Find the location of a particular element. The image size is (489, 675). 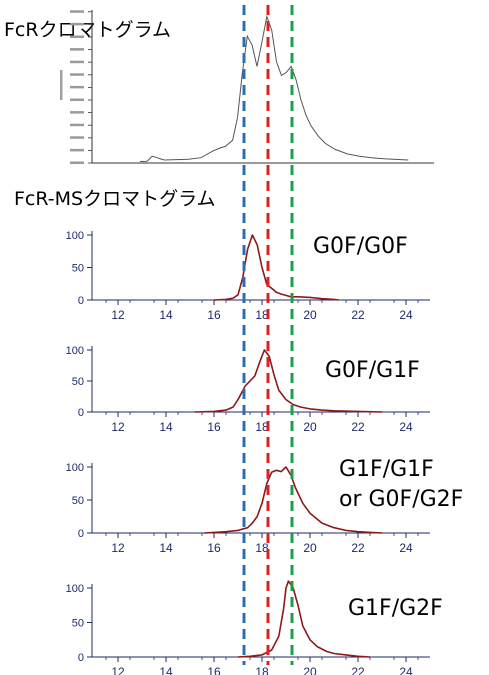

fcr-y-axis-label is located at coordinates (61, 85).